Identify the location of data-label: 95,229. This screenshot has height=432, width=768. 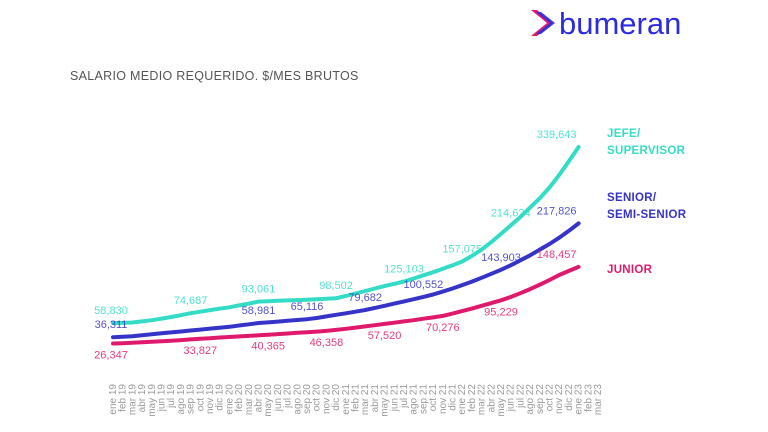
(501, 312).